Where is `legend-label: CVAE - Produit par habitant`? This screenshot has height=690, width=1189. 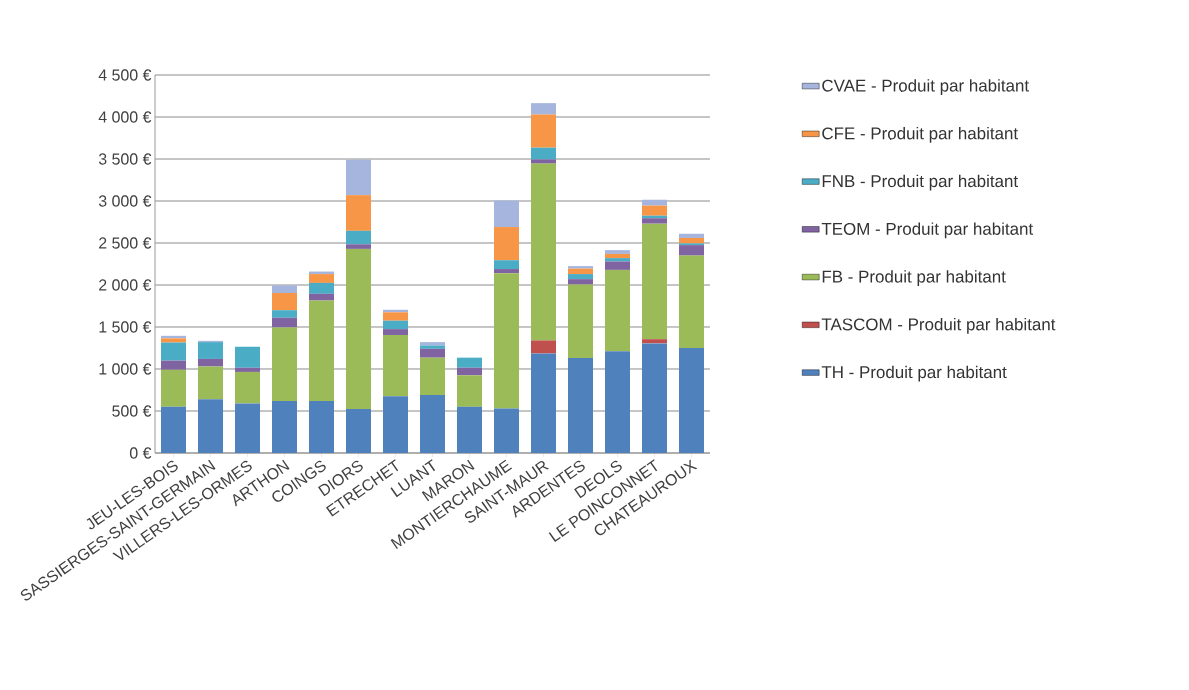 legend-label: CVAE - Produit par habitant is located at coordinates (925, 87).